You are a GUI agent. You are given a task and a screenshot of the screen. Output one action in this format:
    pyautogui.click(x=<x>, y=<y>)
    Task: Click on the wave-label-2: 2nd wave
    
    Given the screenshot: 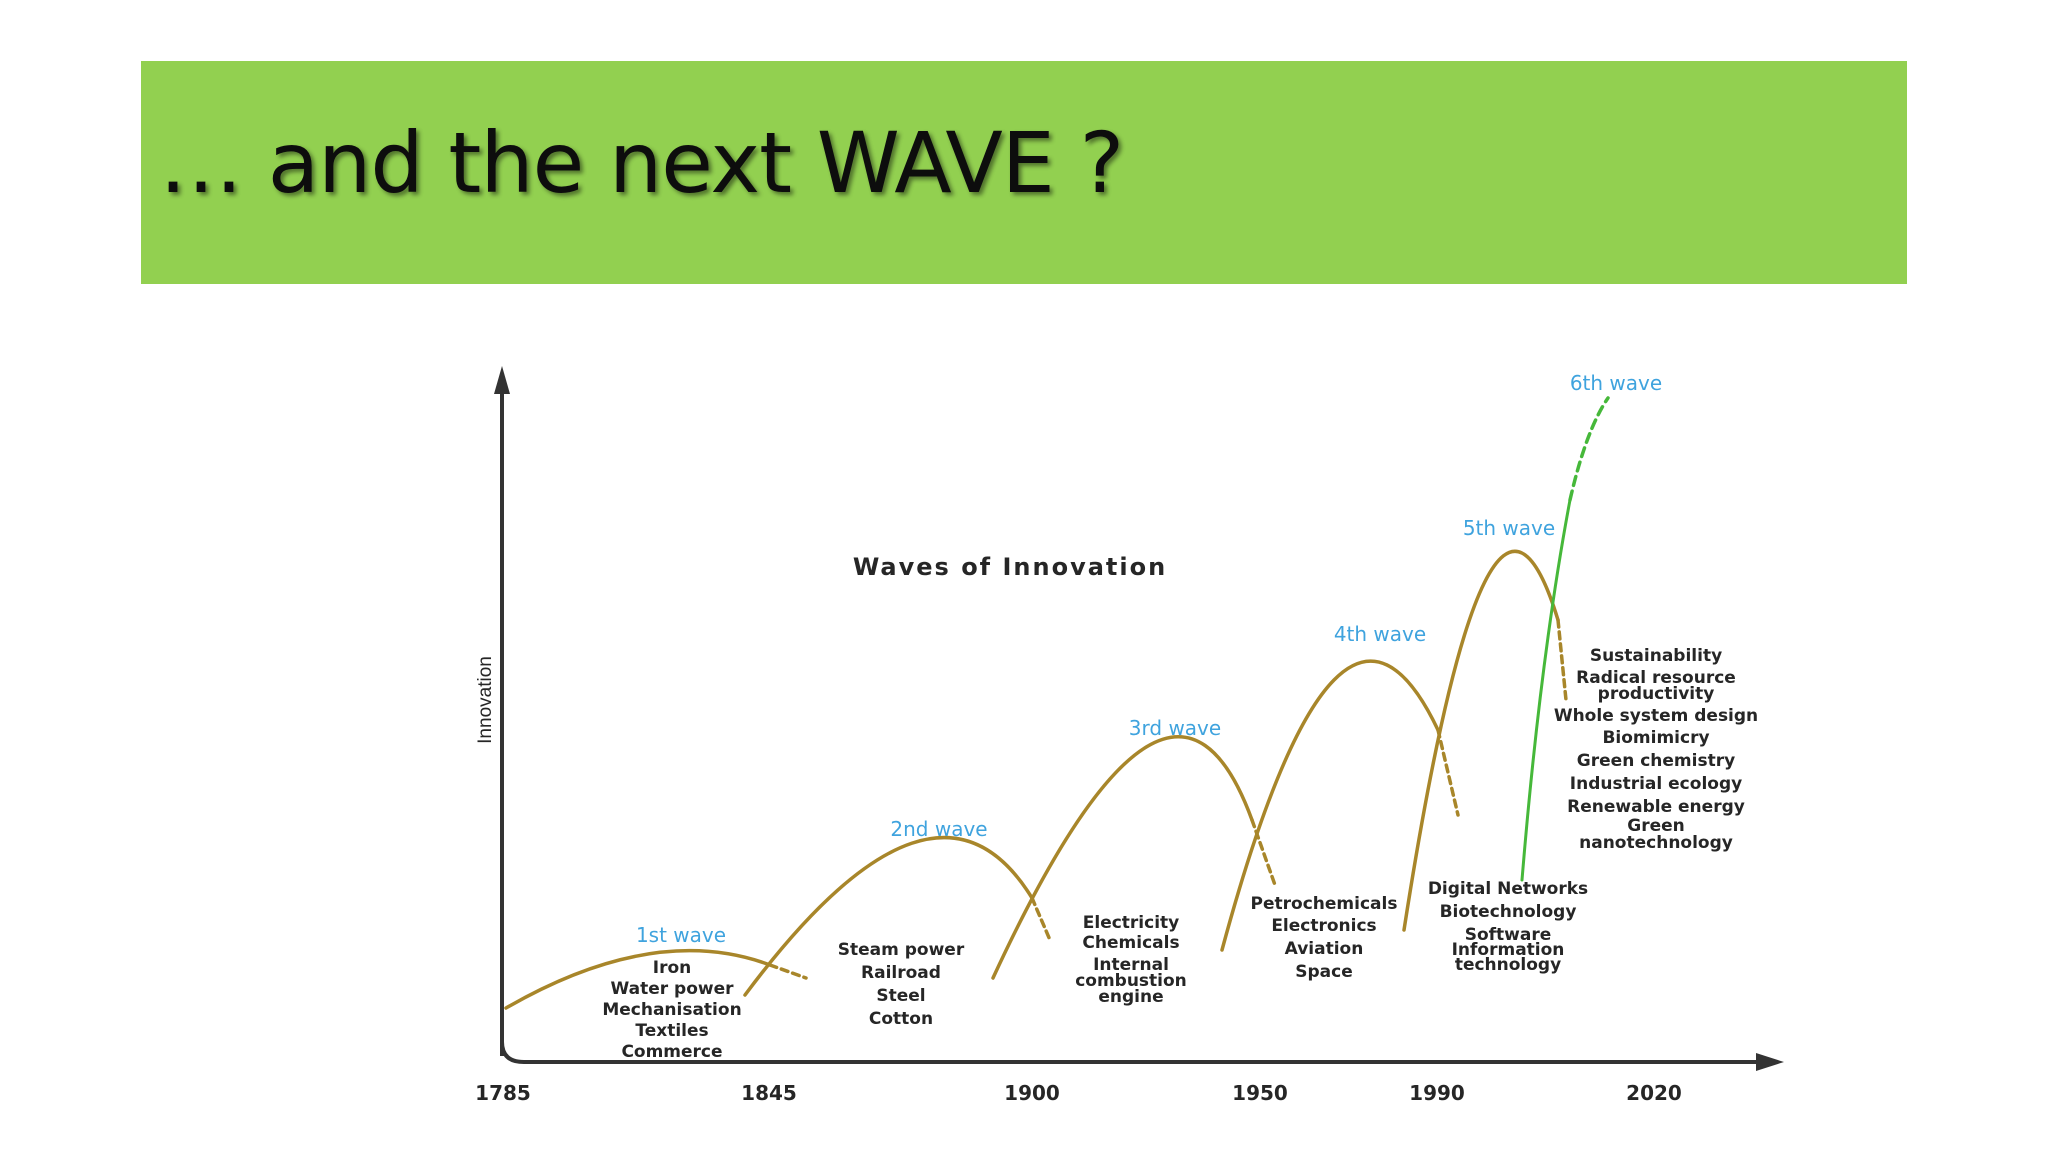 What is the action you would take?
    pyautogui.click(x=938, y=829)
    